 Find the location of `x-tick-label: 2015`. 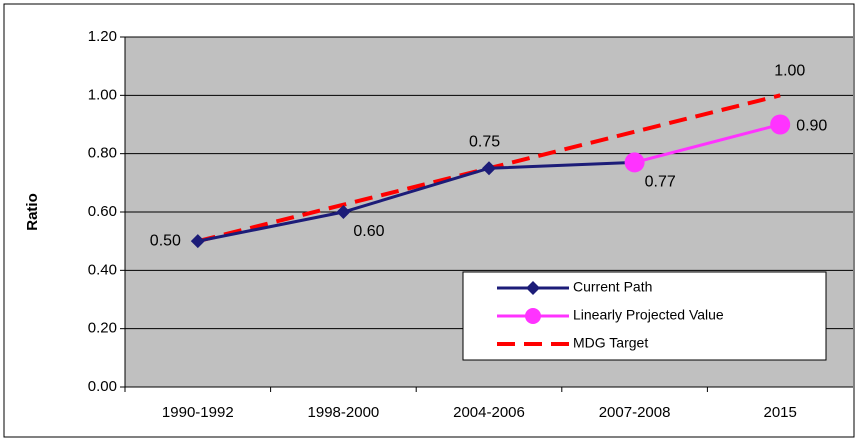

x-tick-label: 2015 is located at coordinates (780, 412).